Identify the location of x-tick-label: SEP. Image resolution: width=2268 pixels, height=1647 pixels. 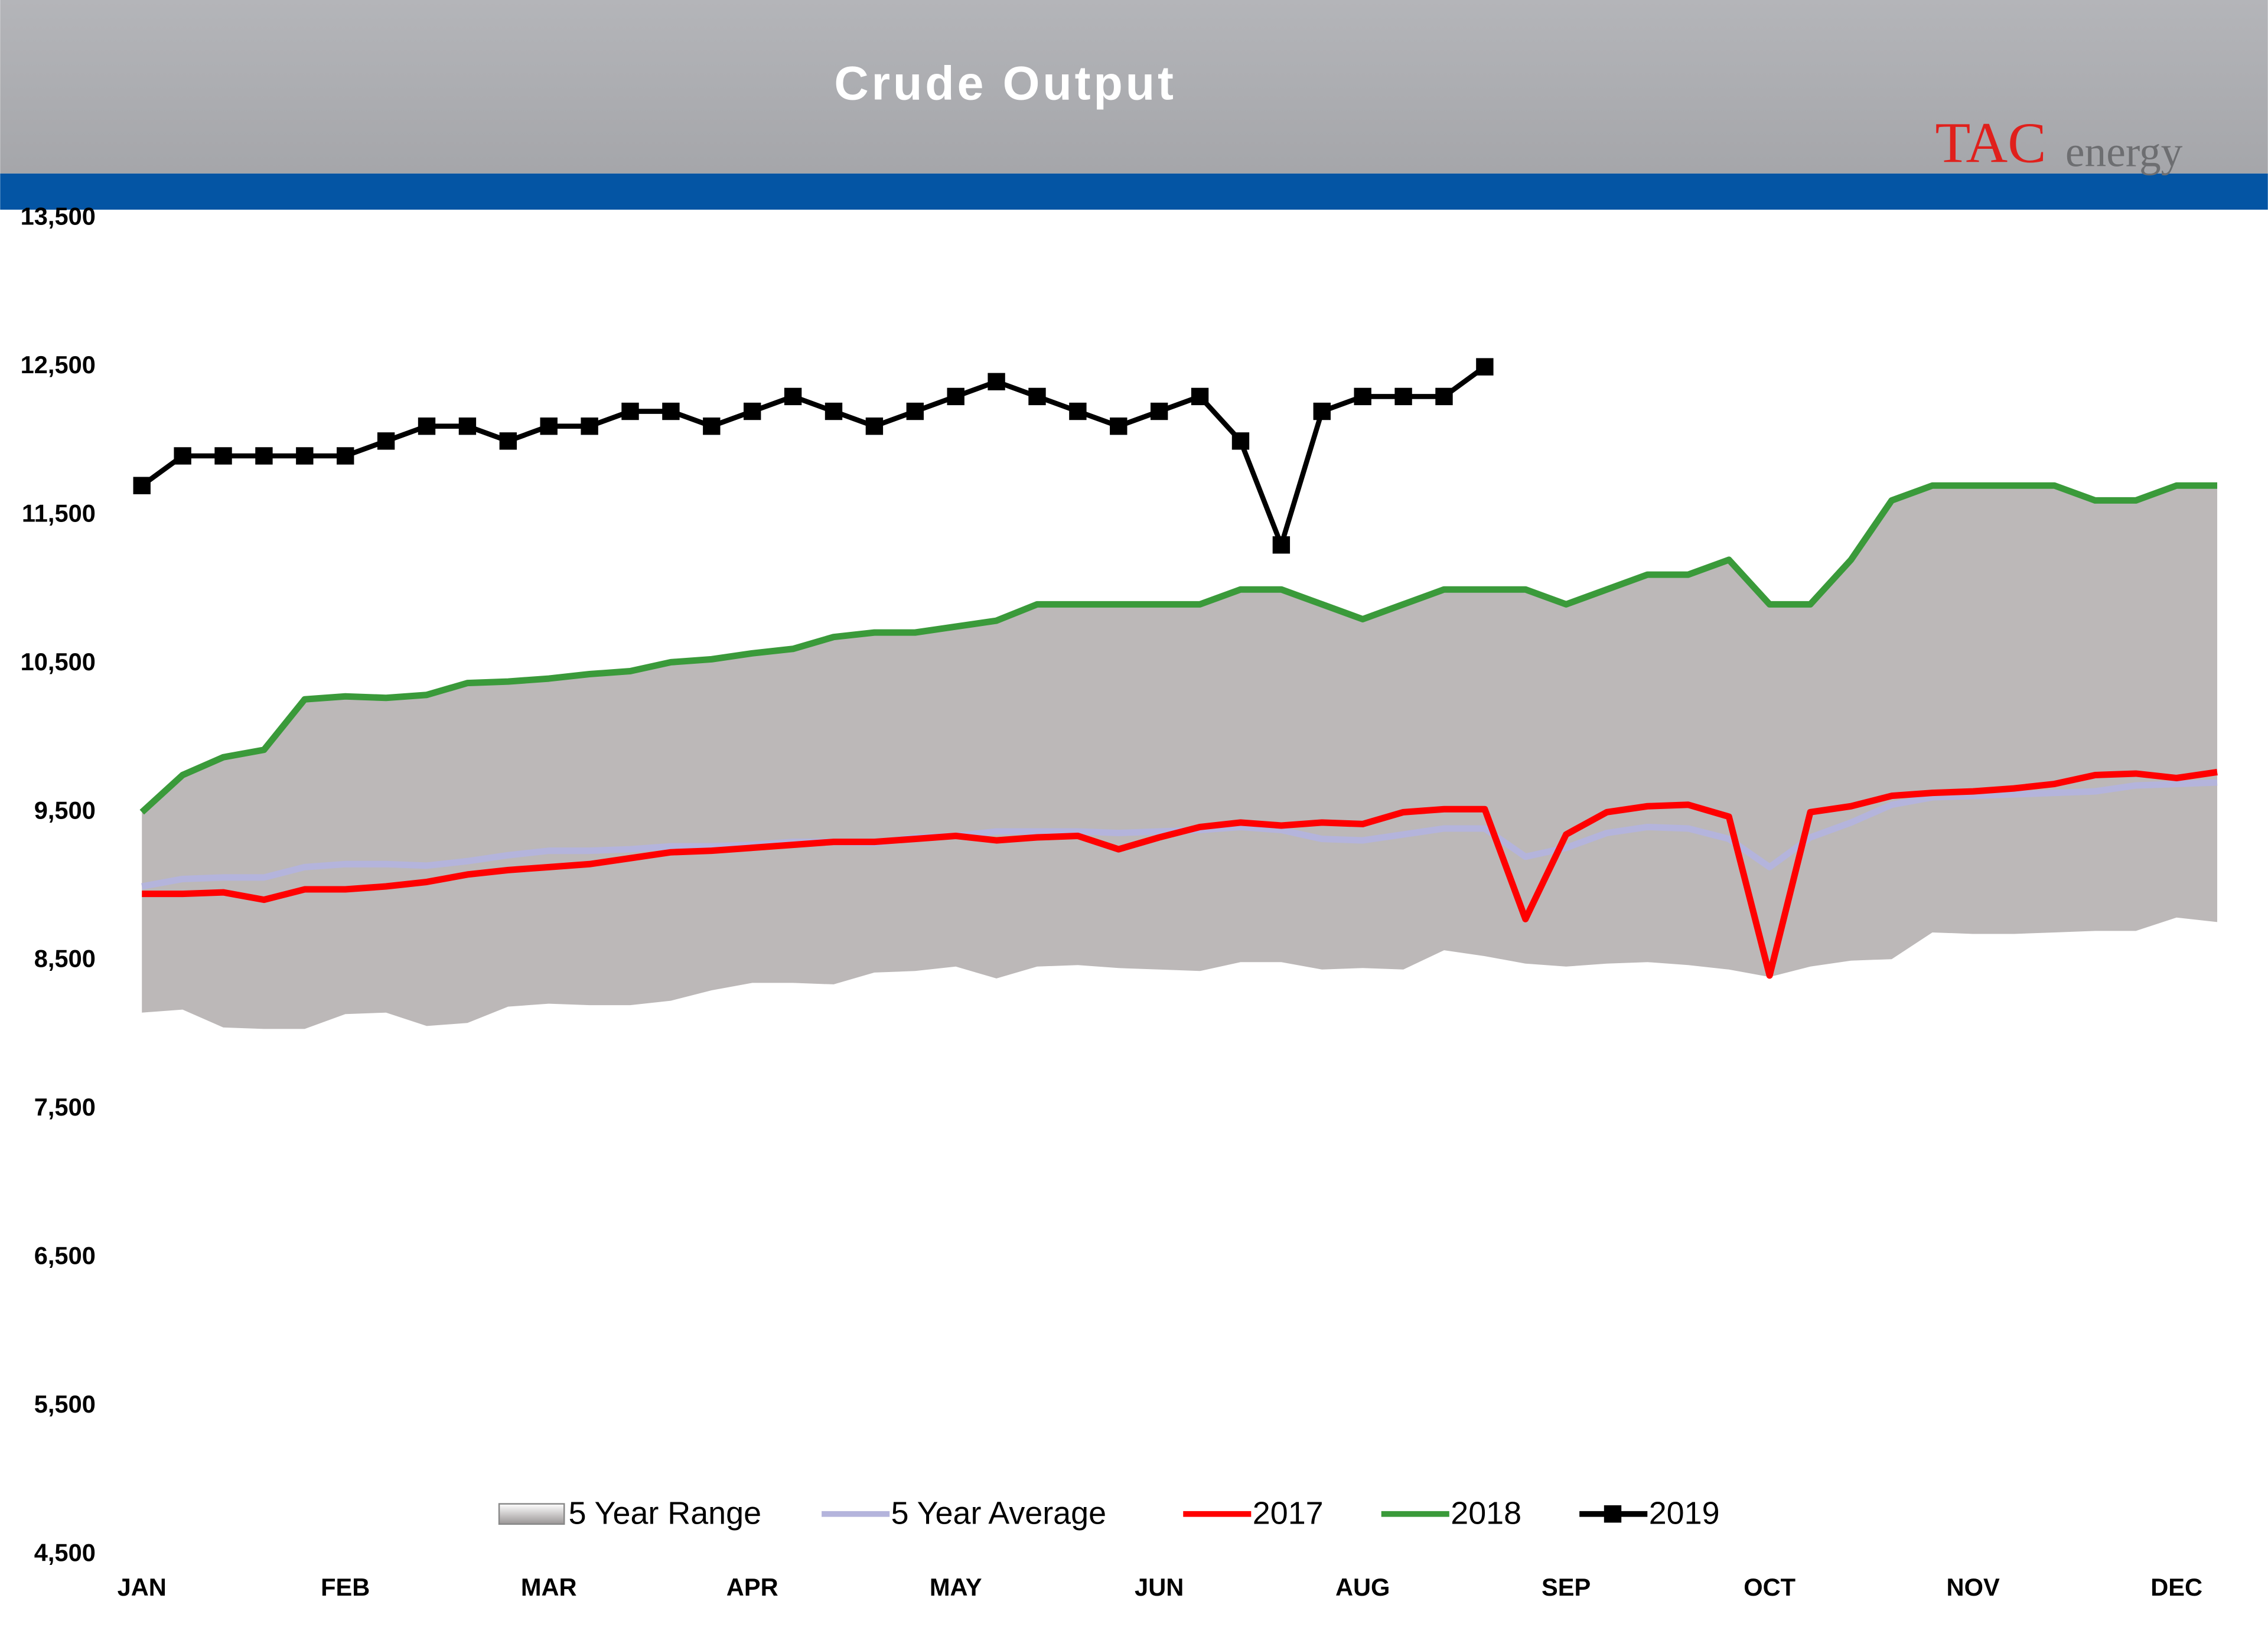
(1566, 1587).